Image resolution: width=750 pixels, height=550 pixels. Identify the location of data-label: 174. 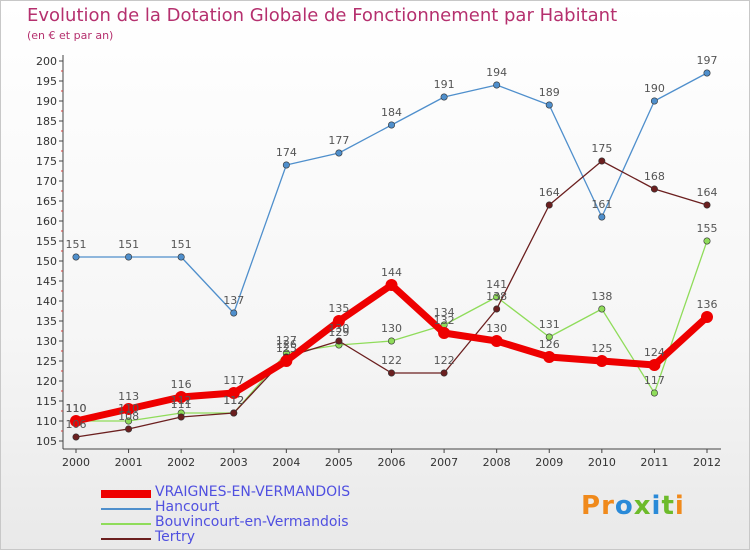
(286, 152).